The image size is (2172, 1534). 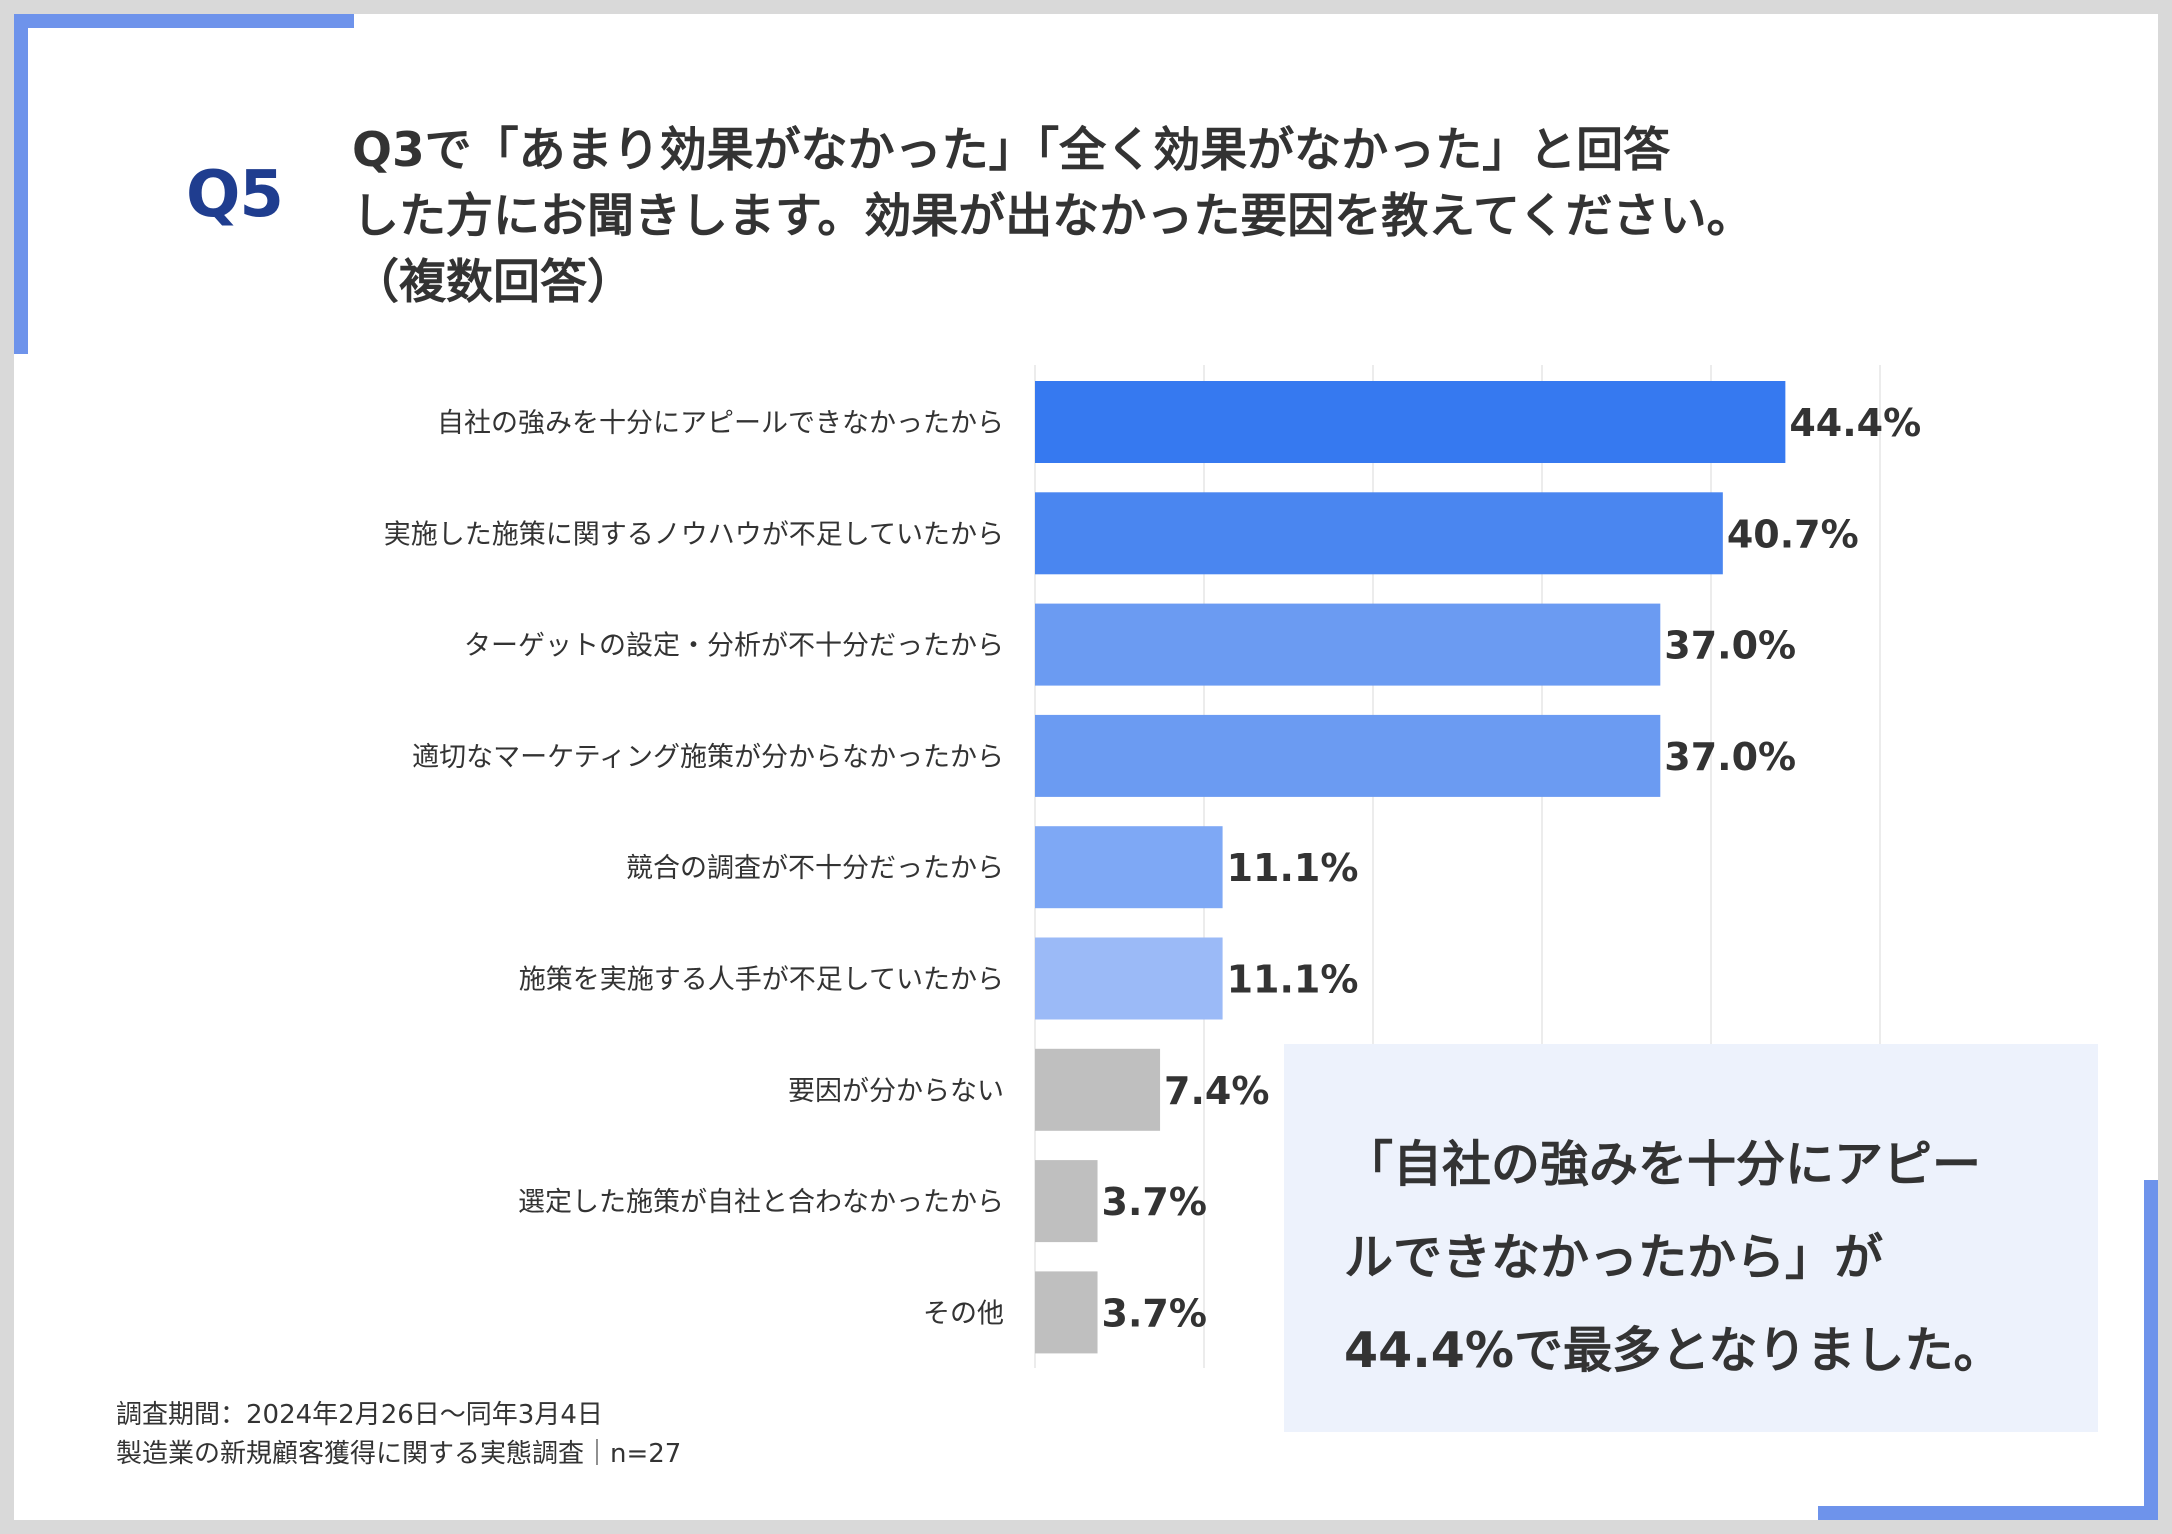 What do you see at coordinates (720, 423) in the screenshot?
I see `category-label: 自社の強みを十分にアピールできなかったから` at bounding box center [720, 423].